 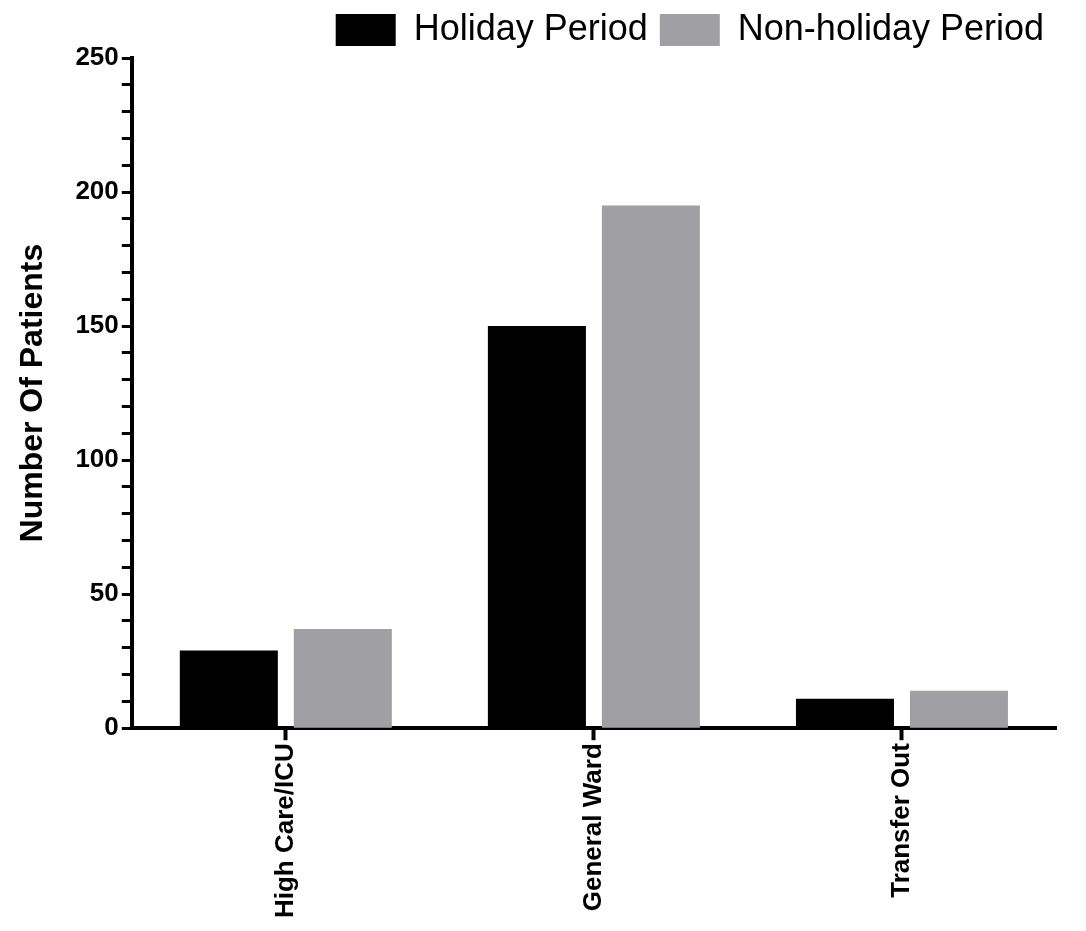 I want to click on y-tick-label: 100, so click(x=97, y=458).